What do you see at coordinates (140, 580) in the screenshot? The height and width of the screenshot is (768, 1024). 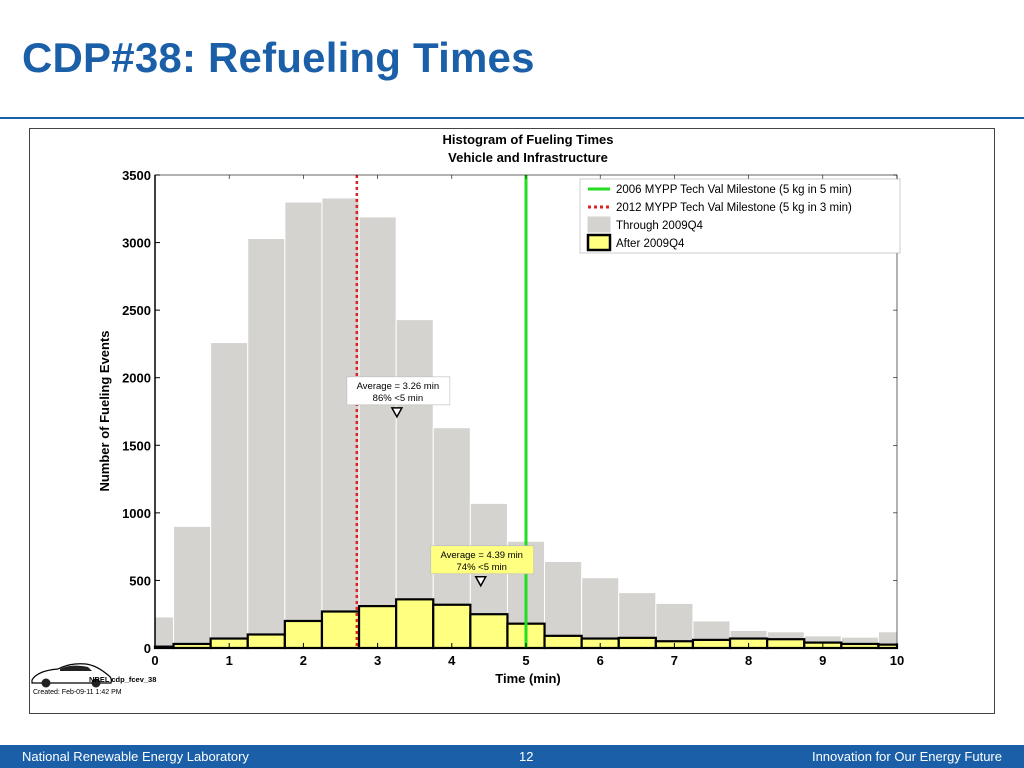 I see `y-tick-label-1: 500` at bounding box center [140, 580].